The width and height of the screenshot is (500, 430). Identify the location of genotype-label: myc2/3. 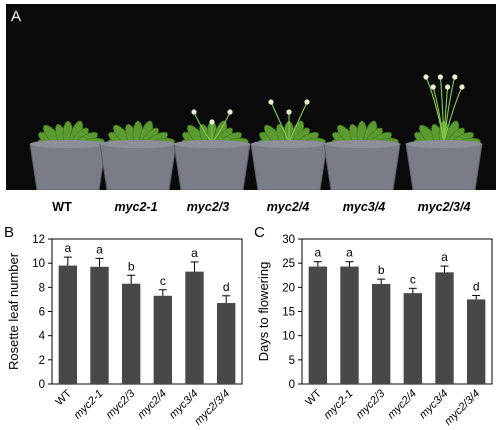
(208, 207).